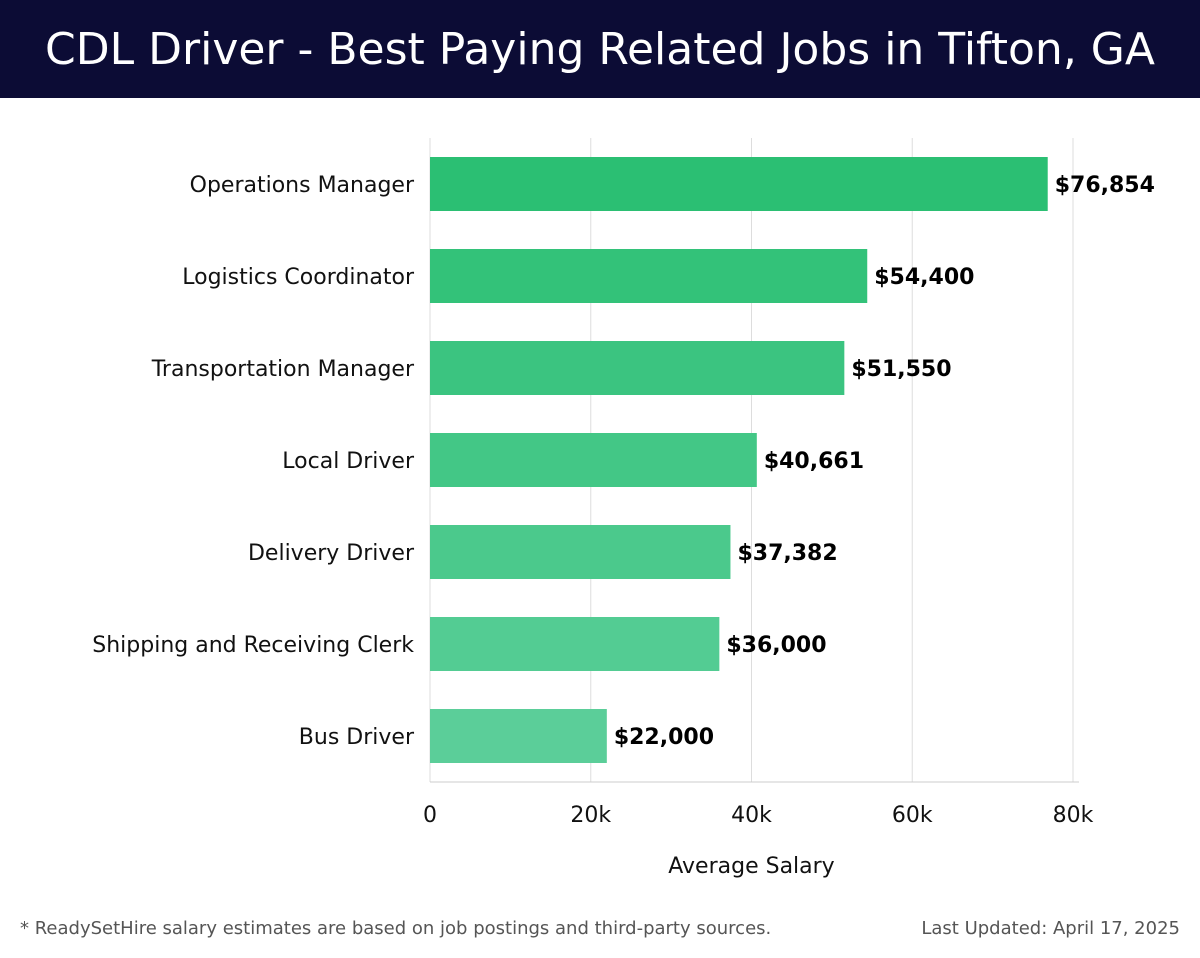  I want to click on value-label-0: $76,854, so click(1105, 185).